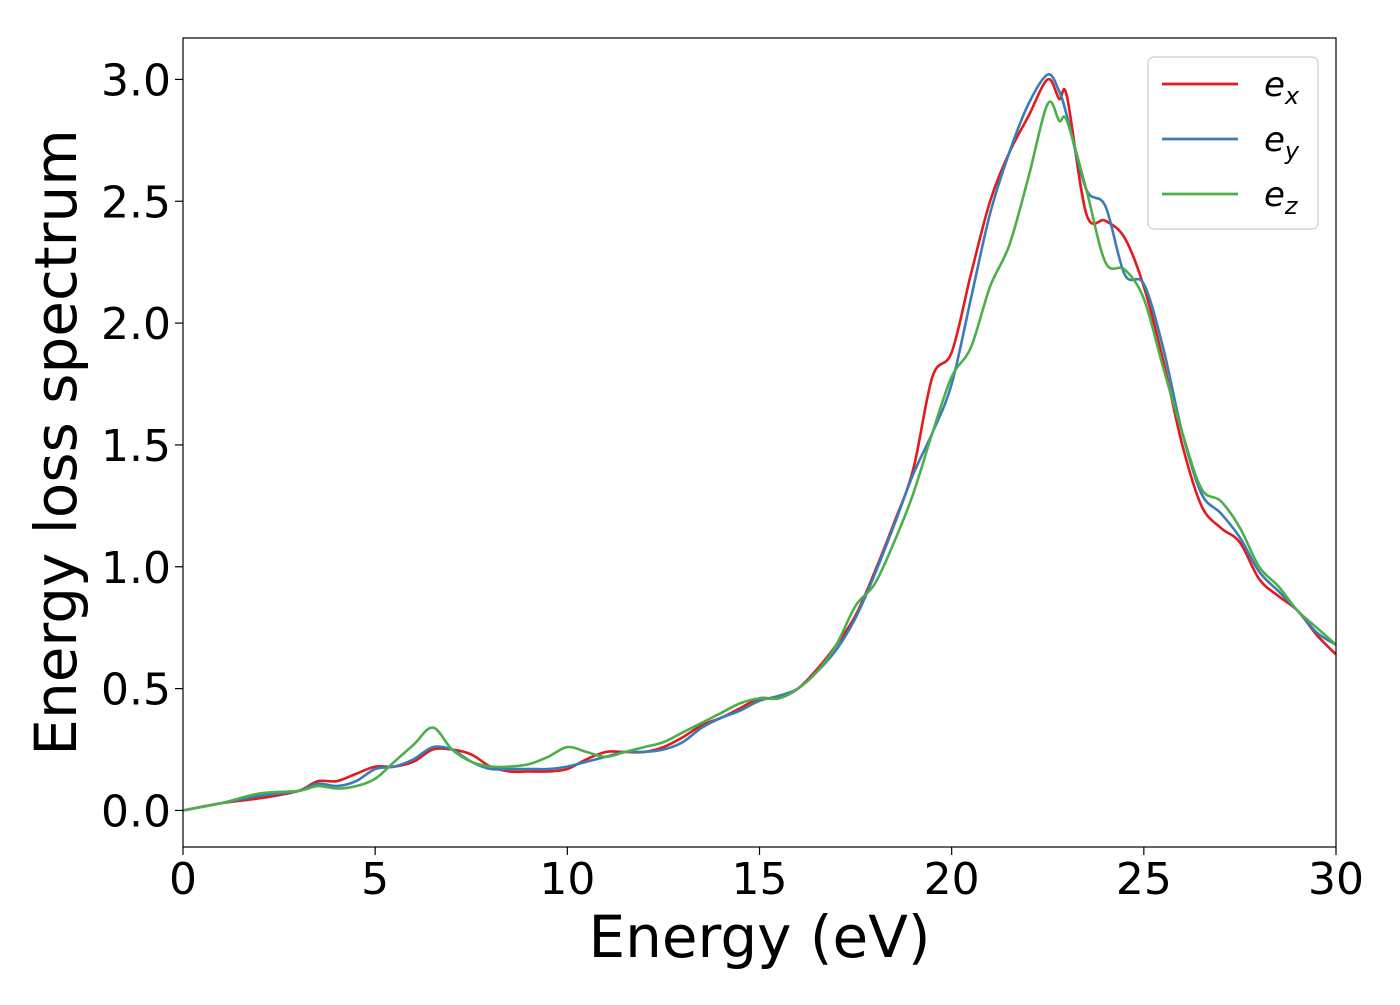 Image resolution: width=1400 pixels, height=1005 pixels. I want to click on legend-label-y: ey, so click(1282, 142).